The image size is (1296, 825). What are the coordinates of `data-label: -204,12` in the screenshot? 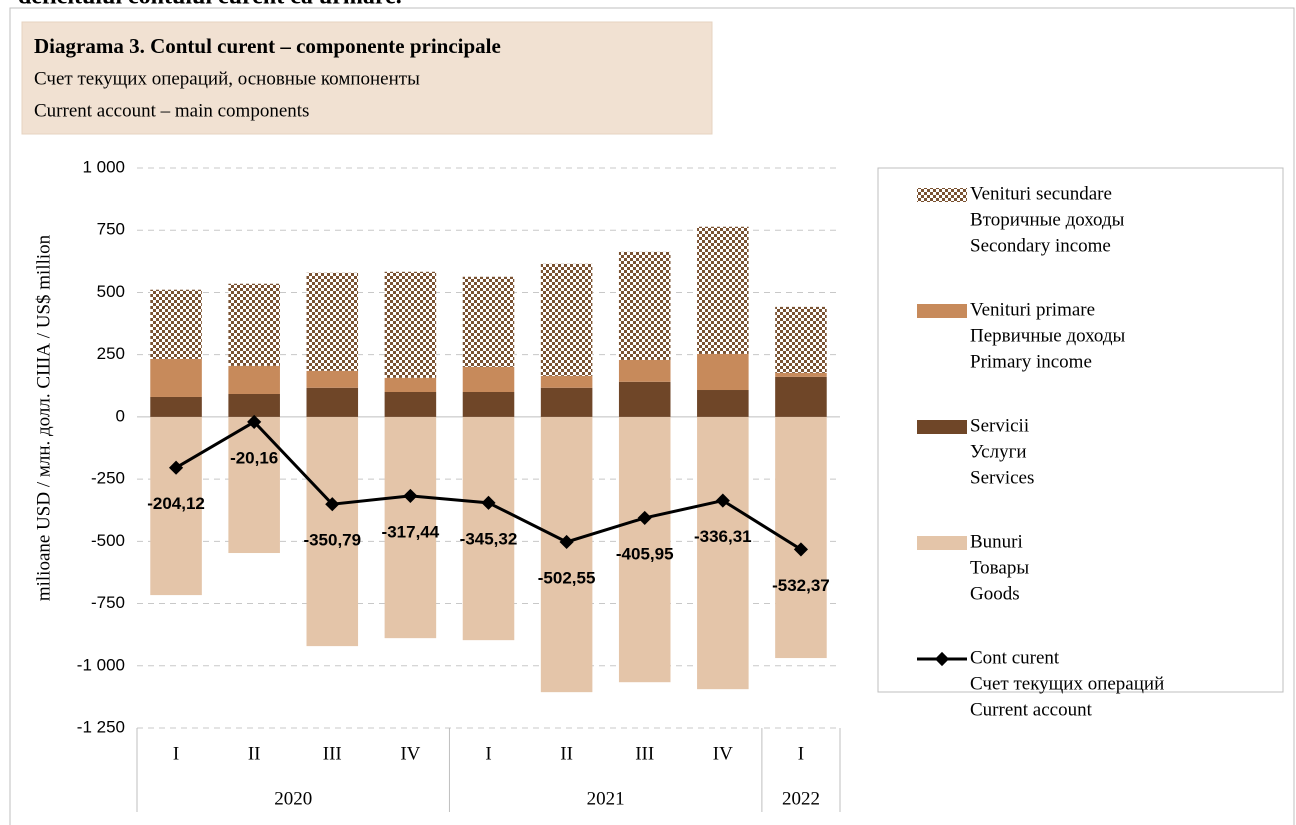 It's located at (176, 503).